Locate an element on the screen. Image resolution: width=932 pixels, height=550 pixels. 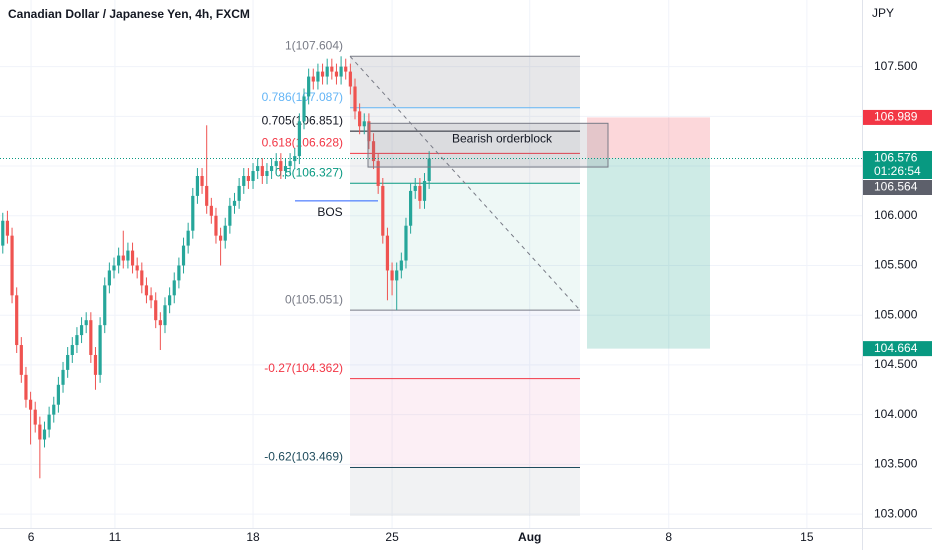
fib-label: 0.786(107.087) is located at coordinates (302, 97).